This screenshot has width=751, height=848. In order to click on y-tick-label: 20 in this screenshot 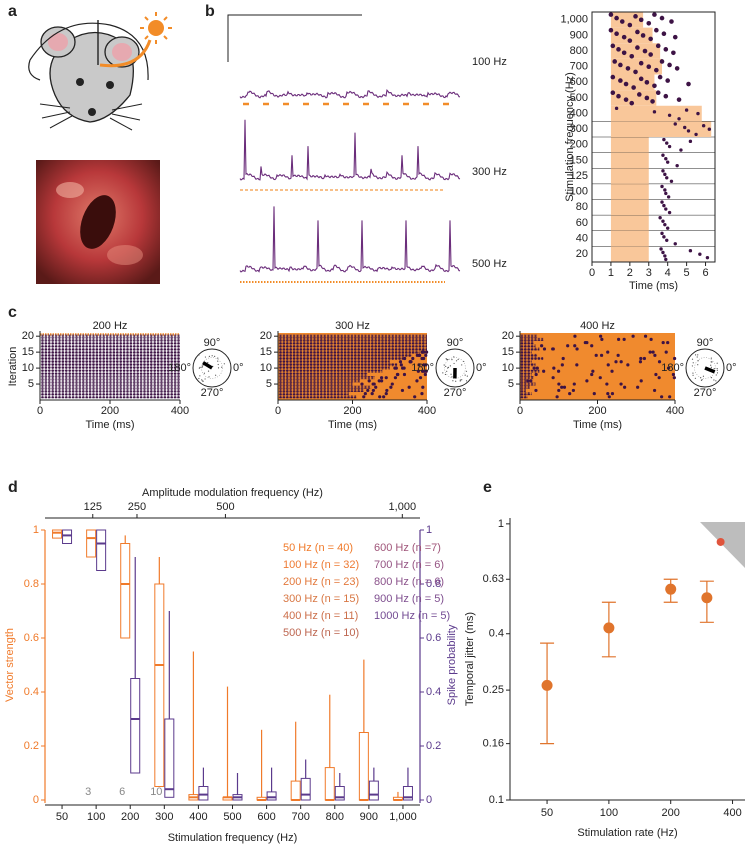, I will do `click(28, 336)`.